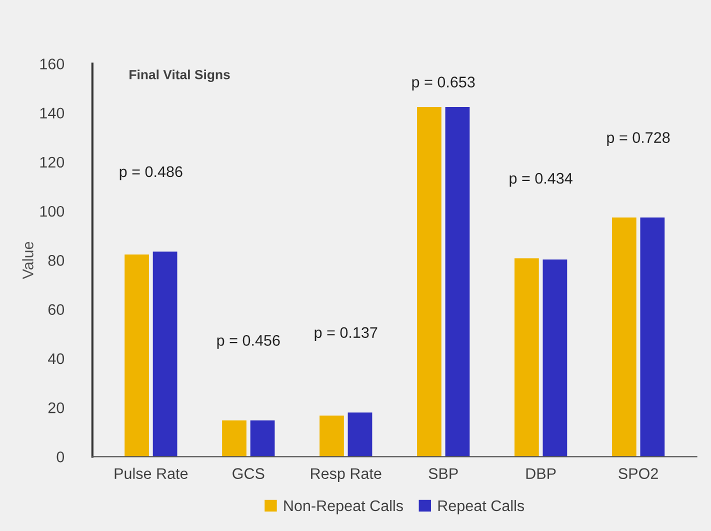 The height and width of the screenshot is (531, 711). What do you see at coordinates (52, 211) in the screenshot?
I see `y-tick-label: 100` at bounding box center [52, 211].